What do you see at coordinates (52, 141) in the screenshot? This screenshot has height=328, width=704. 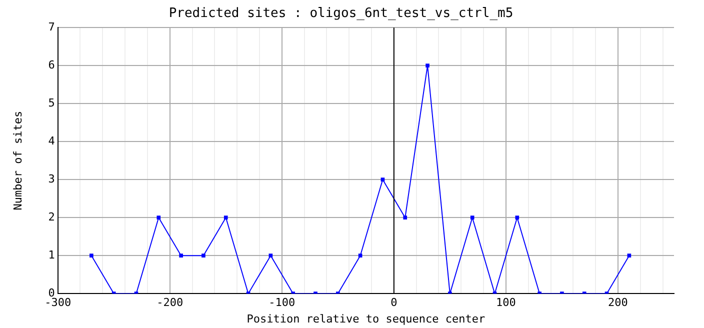 I see `y-tick-label: 4` at bounding box center [52, 141].